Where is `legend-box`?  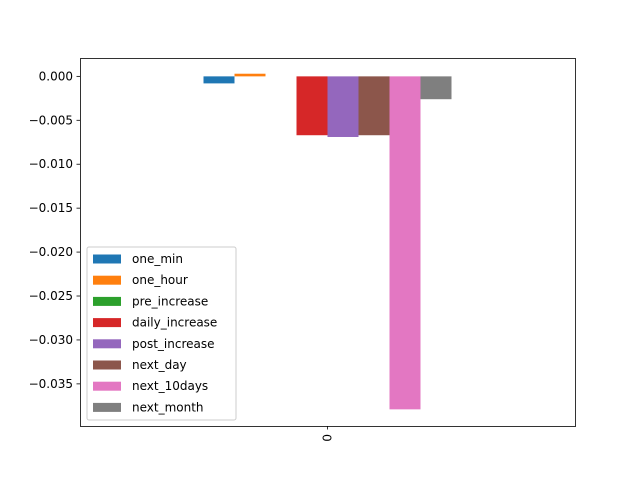 legend-box is located at coordinates (161, 333).